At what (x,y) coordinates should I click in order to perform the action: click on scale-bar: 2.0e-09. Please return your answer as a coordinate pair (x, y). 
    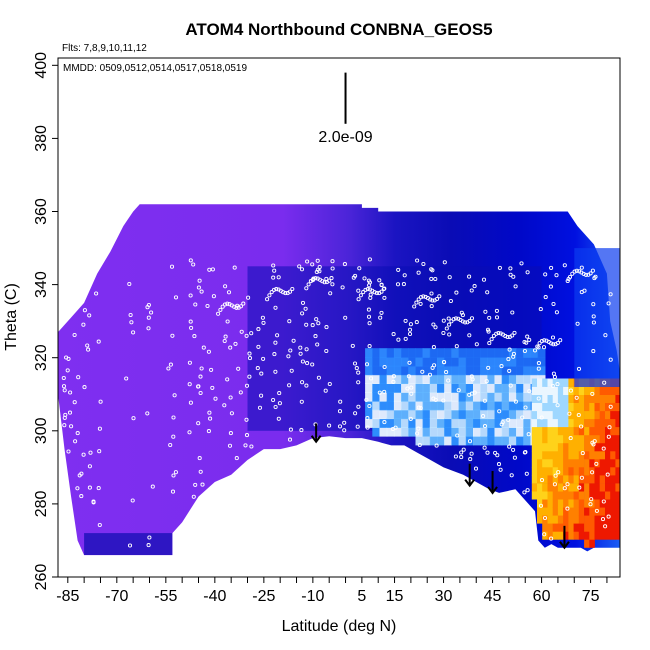
    Looking at the image, I should click on (345, 109).